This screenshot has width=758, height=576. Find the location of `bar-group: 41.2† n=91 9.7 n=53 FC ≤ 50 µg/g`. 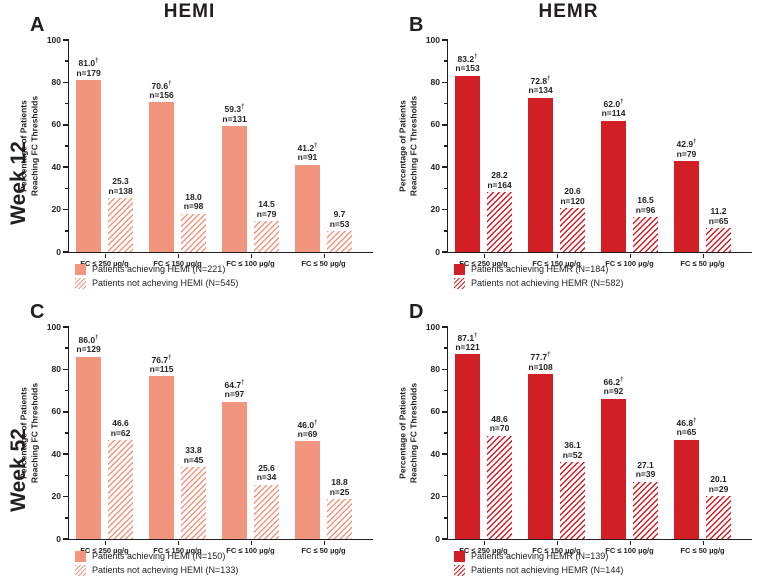

bar-group: 41.2† n=91 9.7 n=53 FC ≤ 50 µg/g is located at coordinates (323, 154).